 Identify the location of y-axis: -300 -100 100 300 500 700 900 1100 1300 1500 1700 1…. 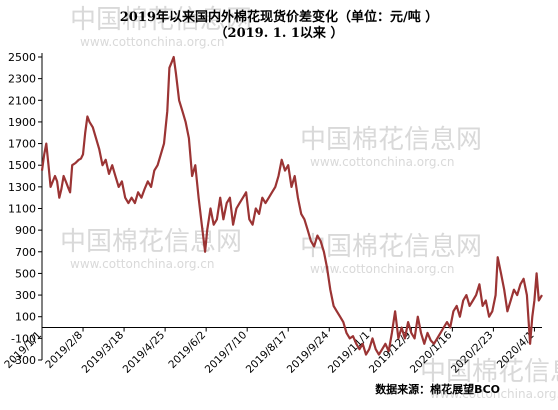
(25, 209).